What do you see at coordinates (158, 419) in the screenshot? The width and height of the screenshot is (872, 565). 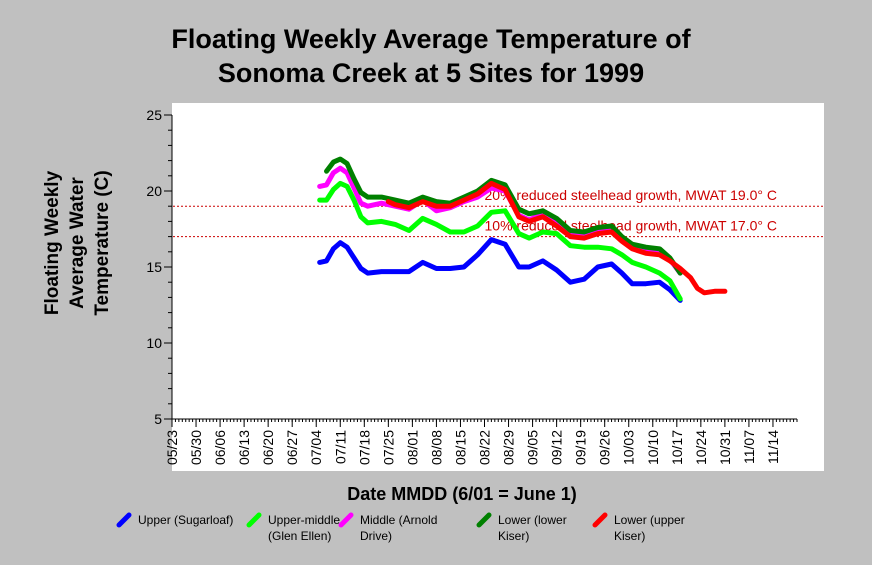 I see `y-tick-label: 5` at bounding box center [158, 419].